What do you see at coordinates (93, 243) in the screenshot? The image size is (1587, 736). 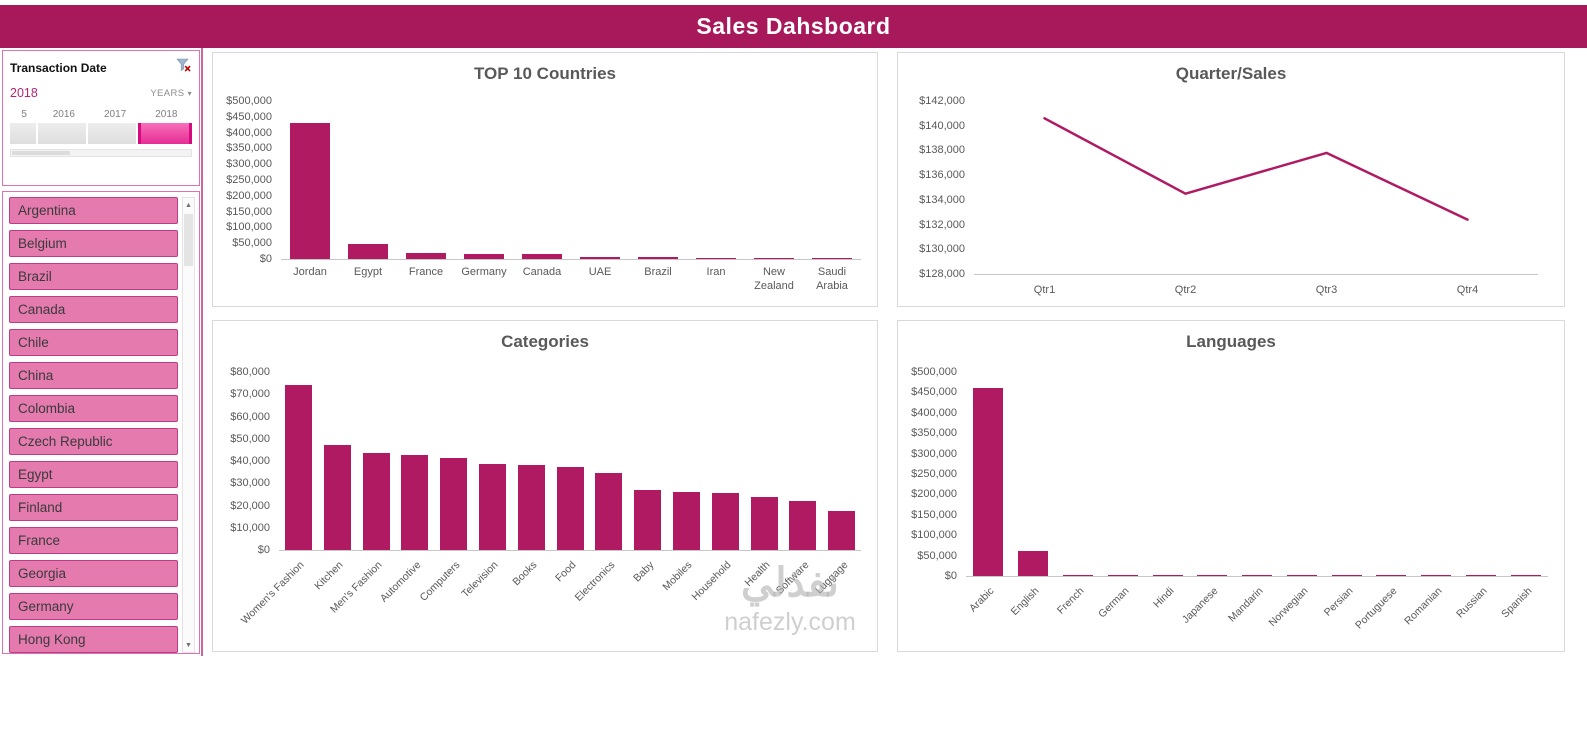 I see `slicer-item-belgium: Belgium` at bounding box center [93, 243].